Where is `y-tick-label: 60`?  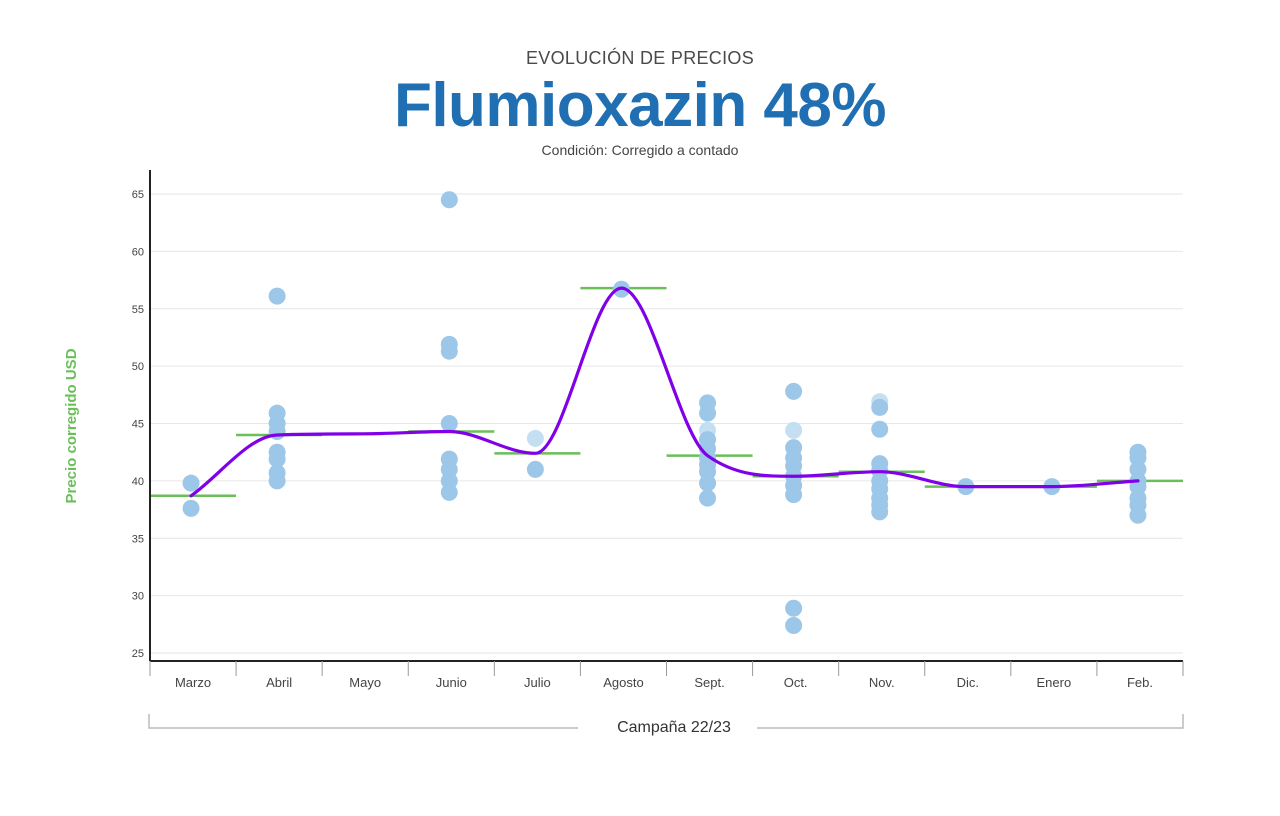 y-tick-label: 60 is located at coordinates (138, 252).